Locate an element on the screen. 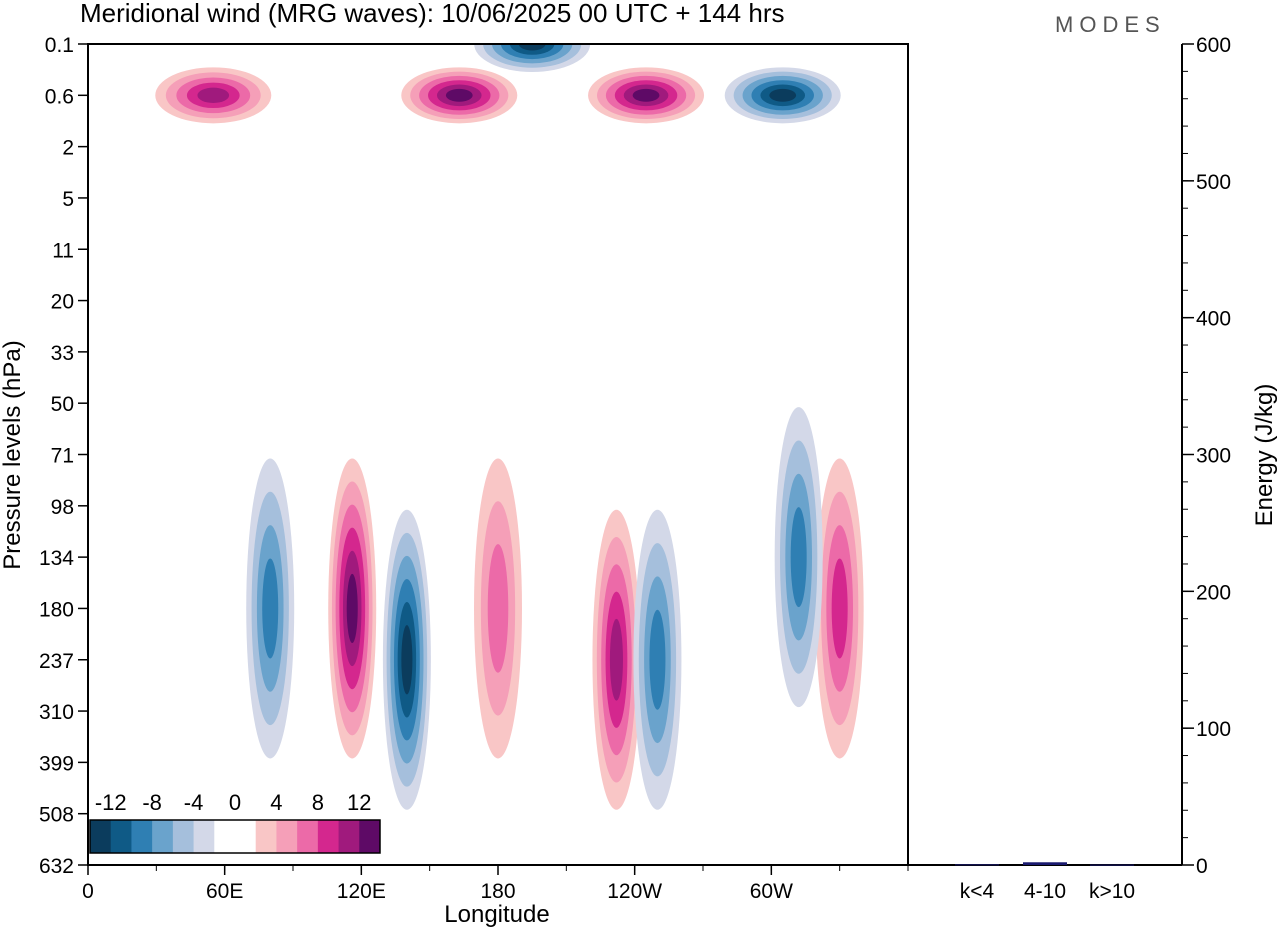 This screenshot has width=1280, height=930. energy-tick-label: 600 is located at coordinates (1213, 45).